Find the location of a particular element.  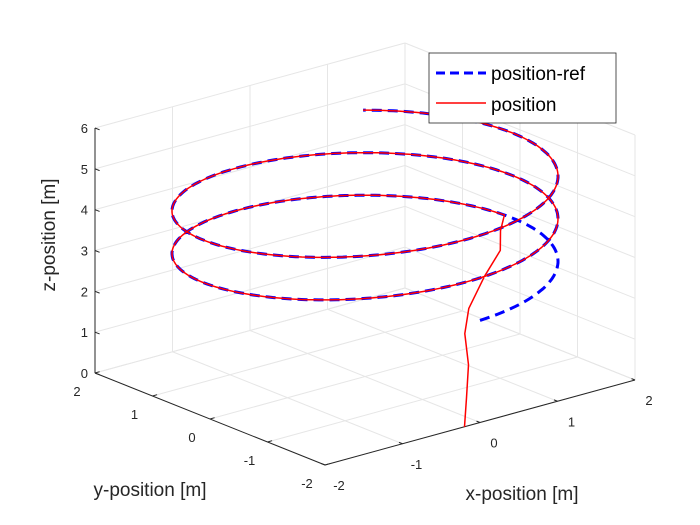

z-tick-label: 0 is located at coordinates (84, 373).